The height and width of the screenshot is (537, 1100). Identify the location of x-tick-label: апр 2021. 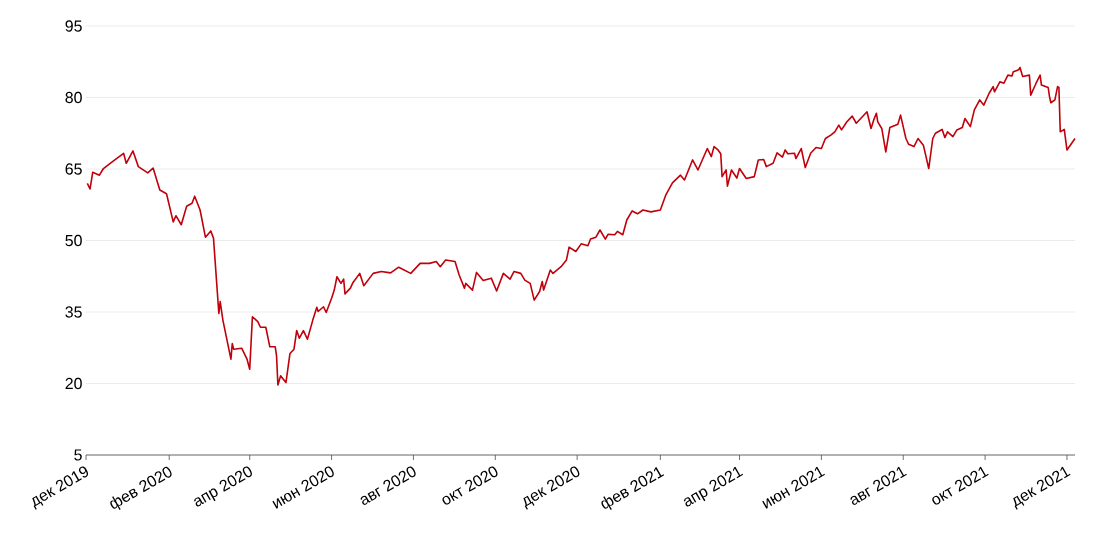
(713, 486).